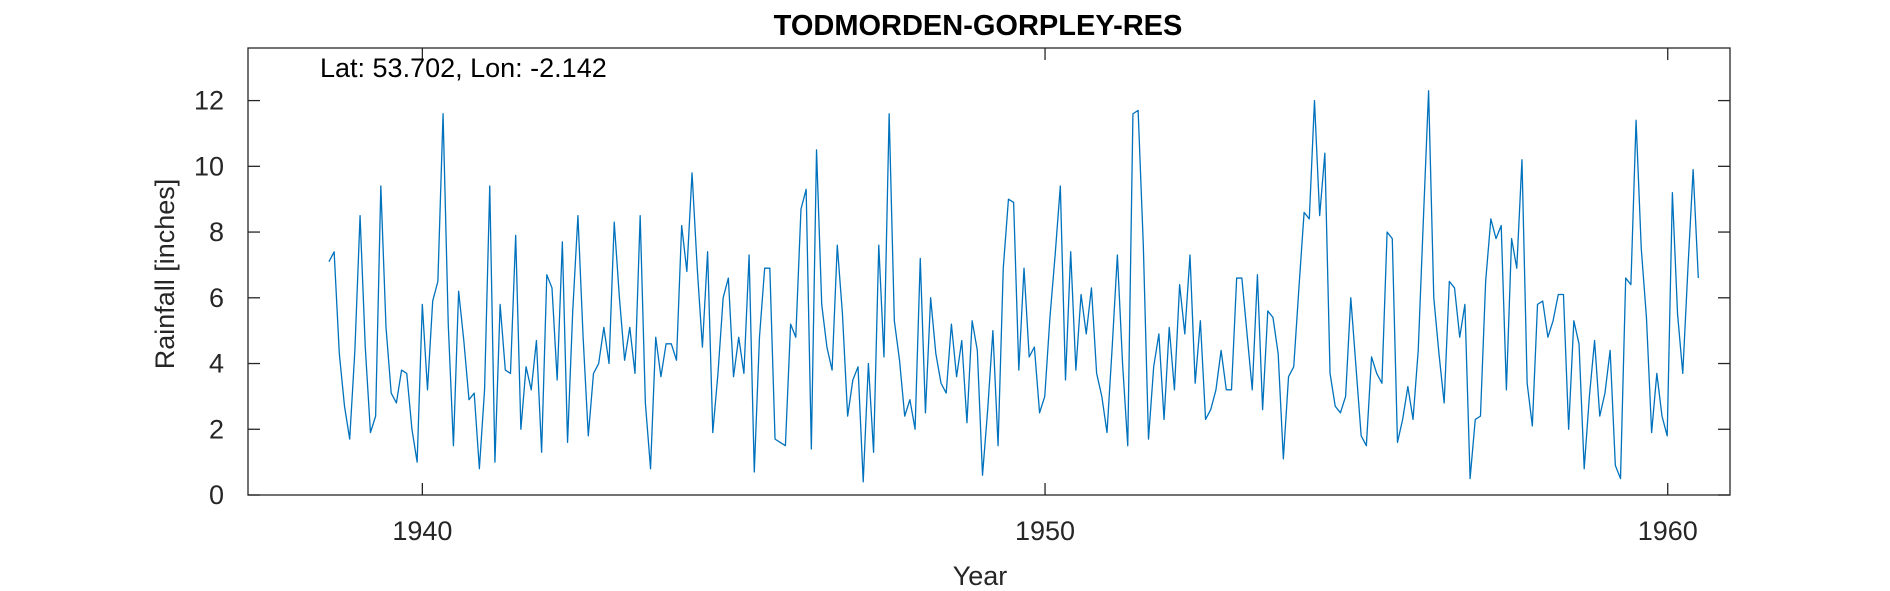  Describe the element at coordinates (216, 232) in the screenshot. I see `y-tick-label: 8` at that location.